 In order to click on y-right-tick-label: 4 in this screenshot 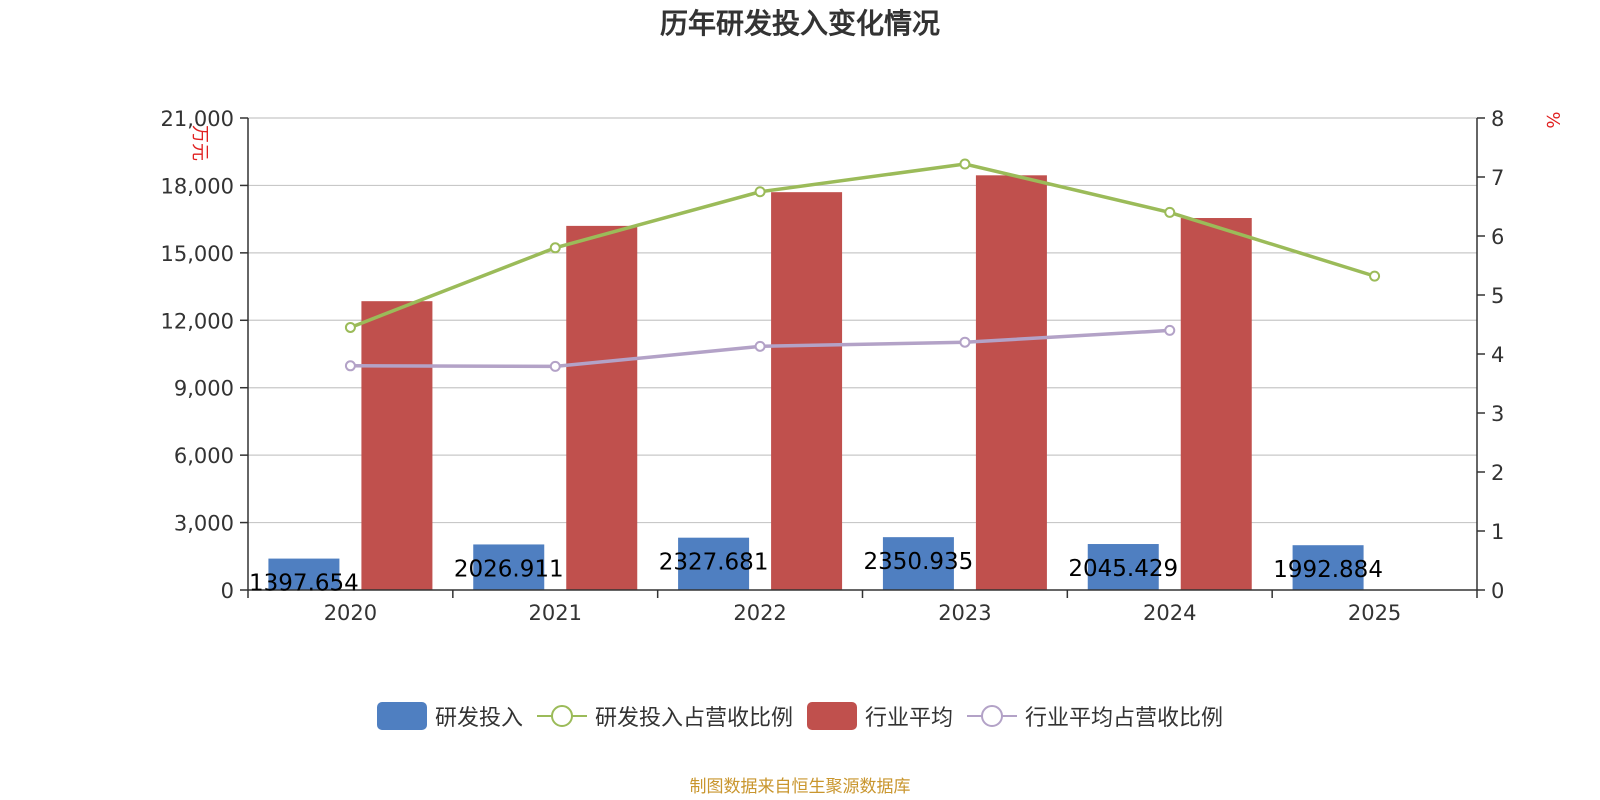, I will do `click(1497, 355)`.